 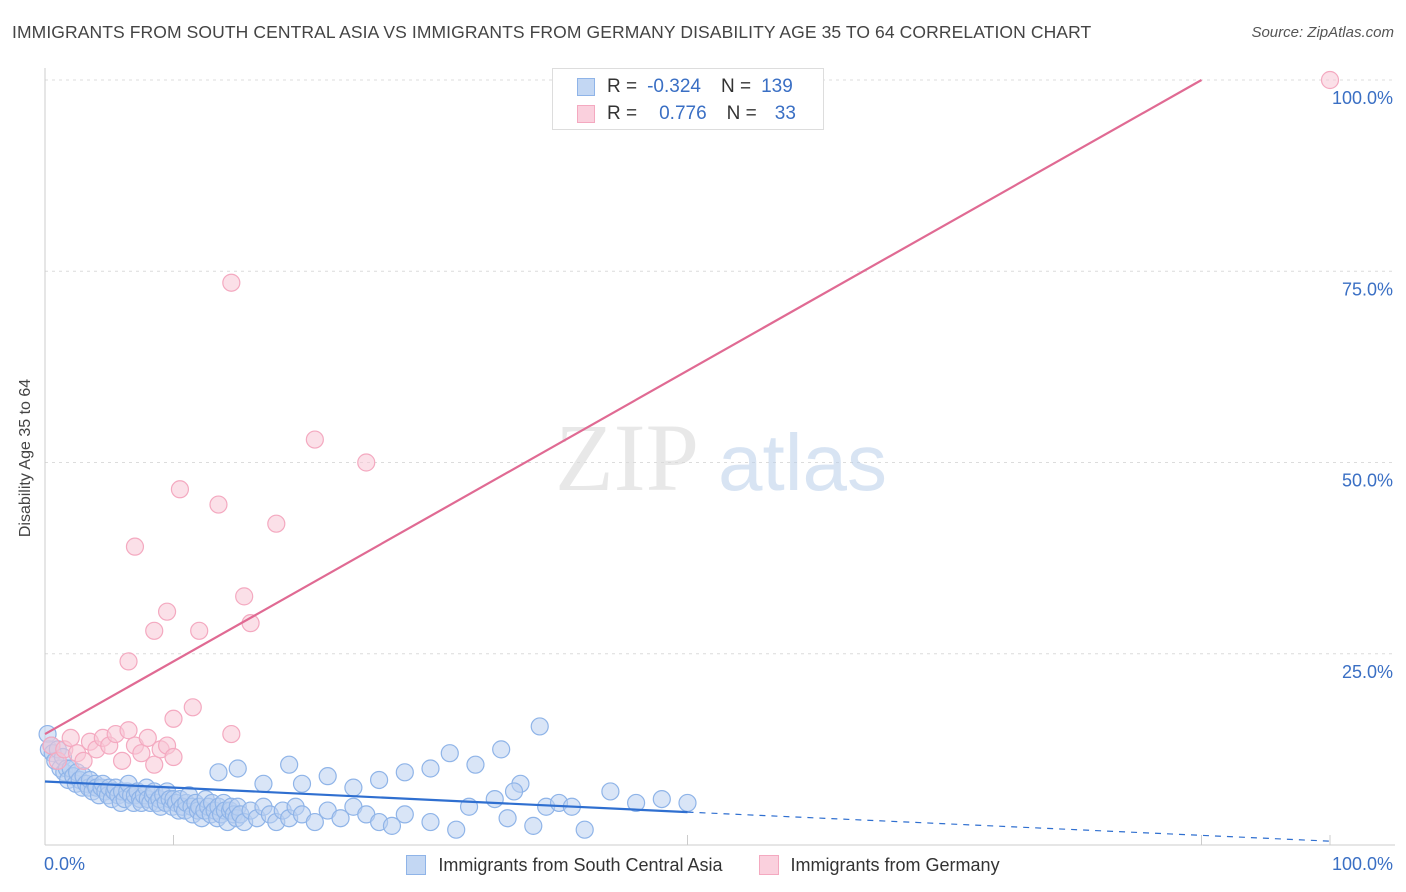 I want to click on y-tick-label: 100.0%, so click(x=1362, y=98).